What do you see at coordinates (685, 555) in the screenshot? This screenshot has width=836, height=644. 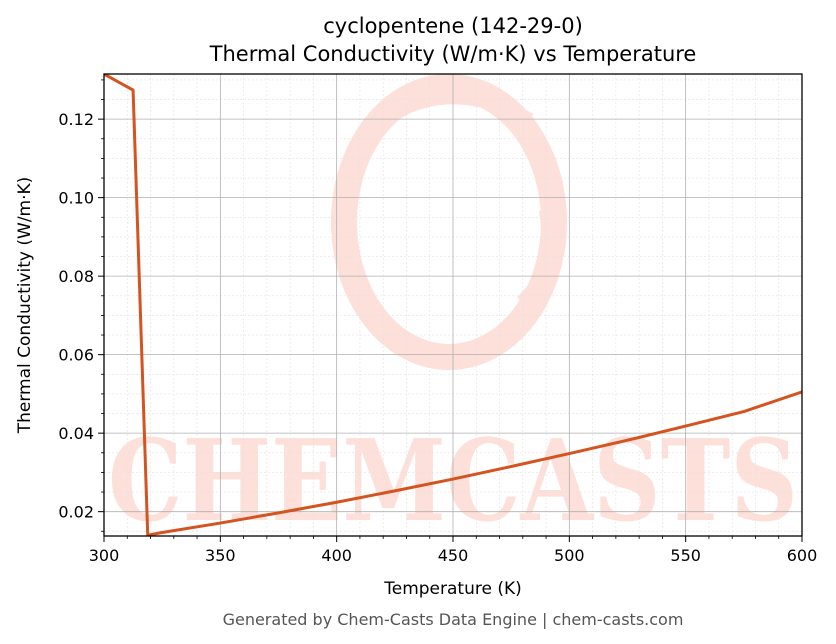 I see `x-tick-label: 550` at bounding box center [685, 555].